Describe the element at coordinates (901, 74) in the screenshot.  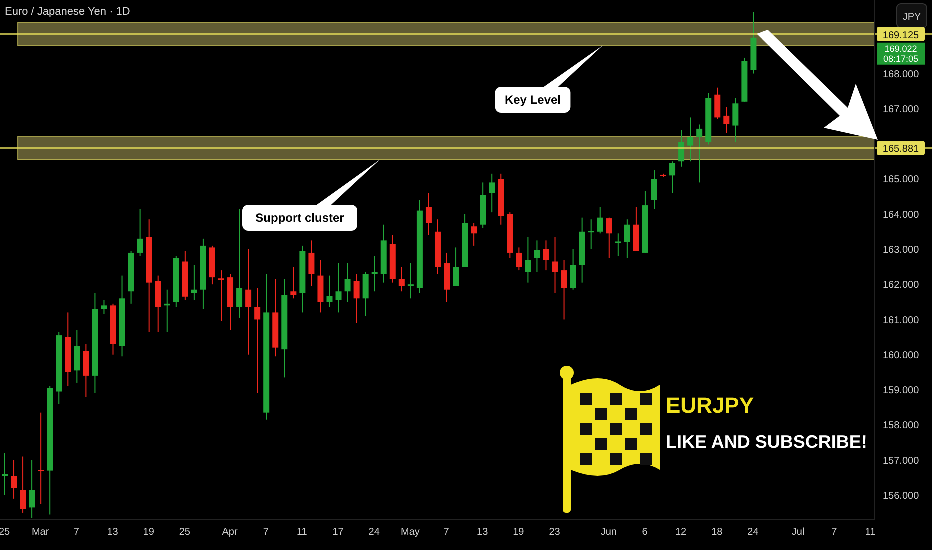
I see `y-tick-label: 168.000` at that location.